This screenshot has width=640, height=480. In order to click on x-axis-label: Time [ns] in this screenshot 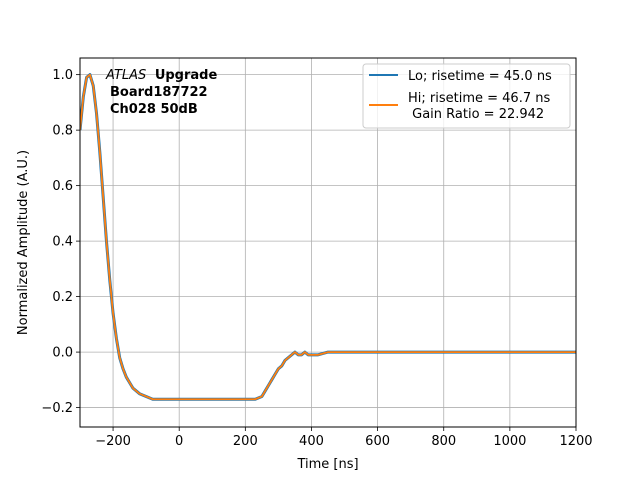, I will do `click(327, 464)`.